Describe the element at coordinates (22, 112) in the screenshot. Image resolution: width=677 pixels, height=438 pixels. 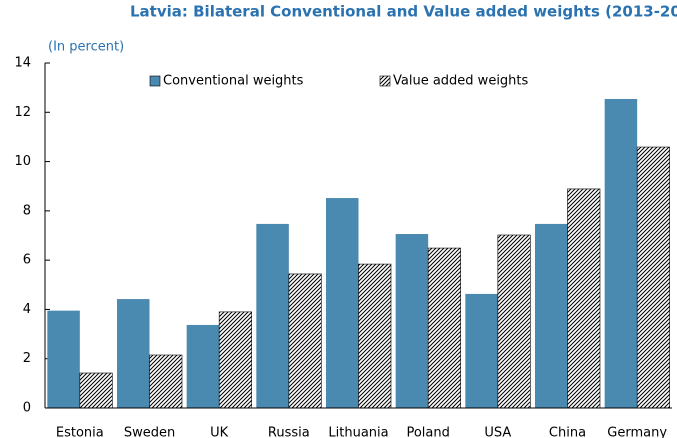
I see `y-tick-label: 12` at that location.